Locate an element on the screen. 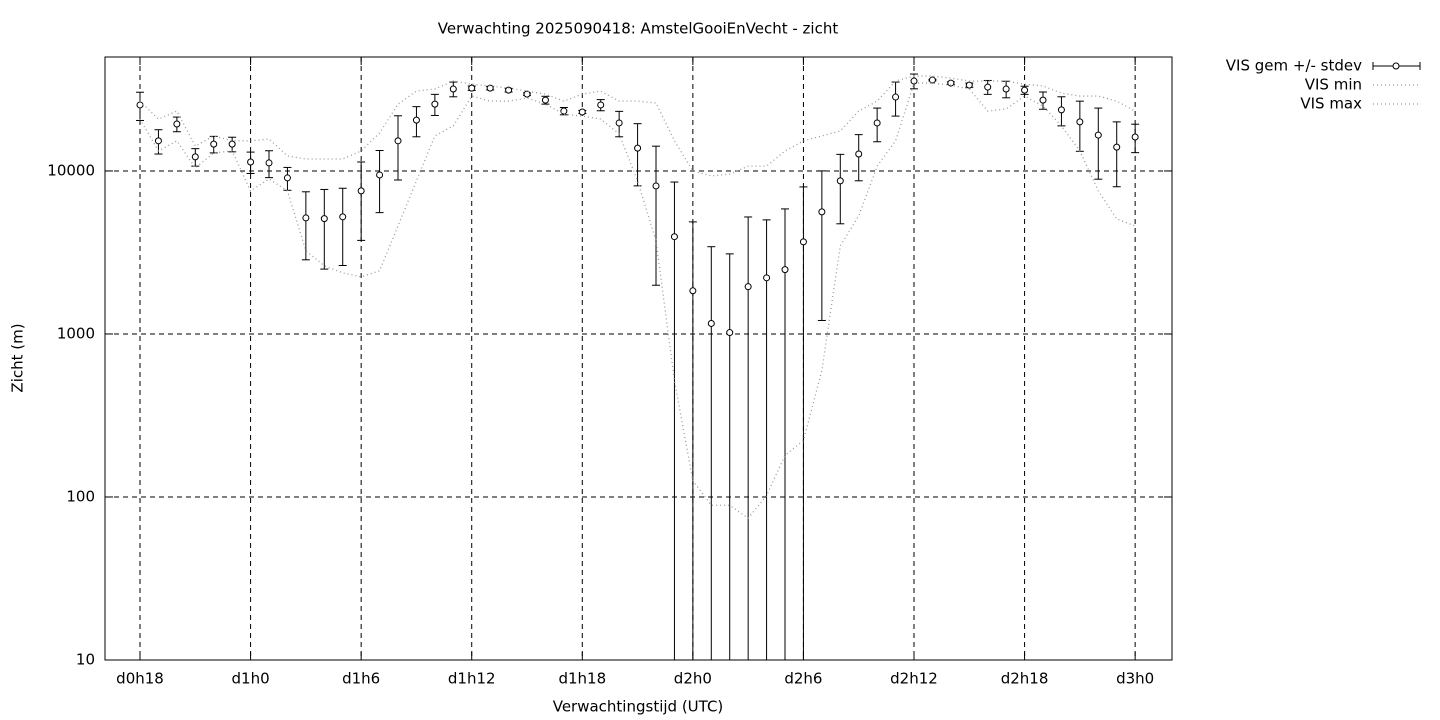 This screenshot has height=720, width=1440. x-tick-label: d1h12 is located at coordinates (472, 679).